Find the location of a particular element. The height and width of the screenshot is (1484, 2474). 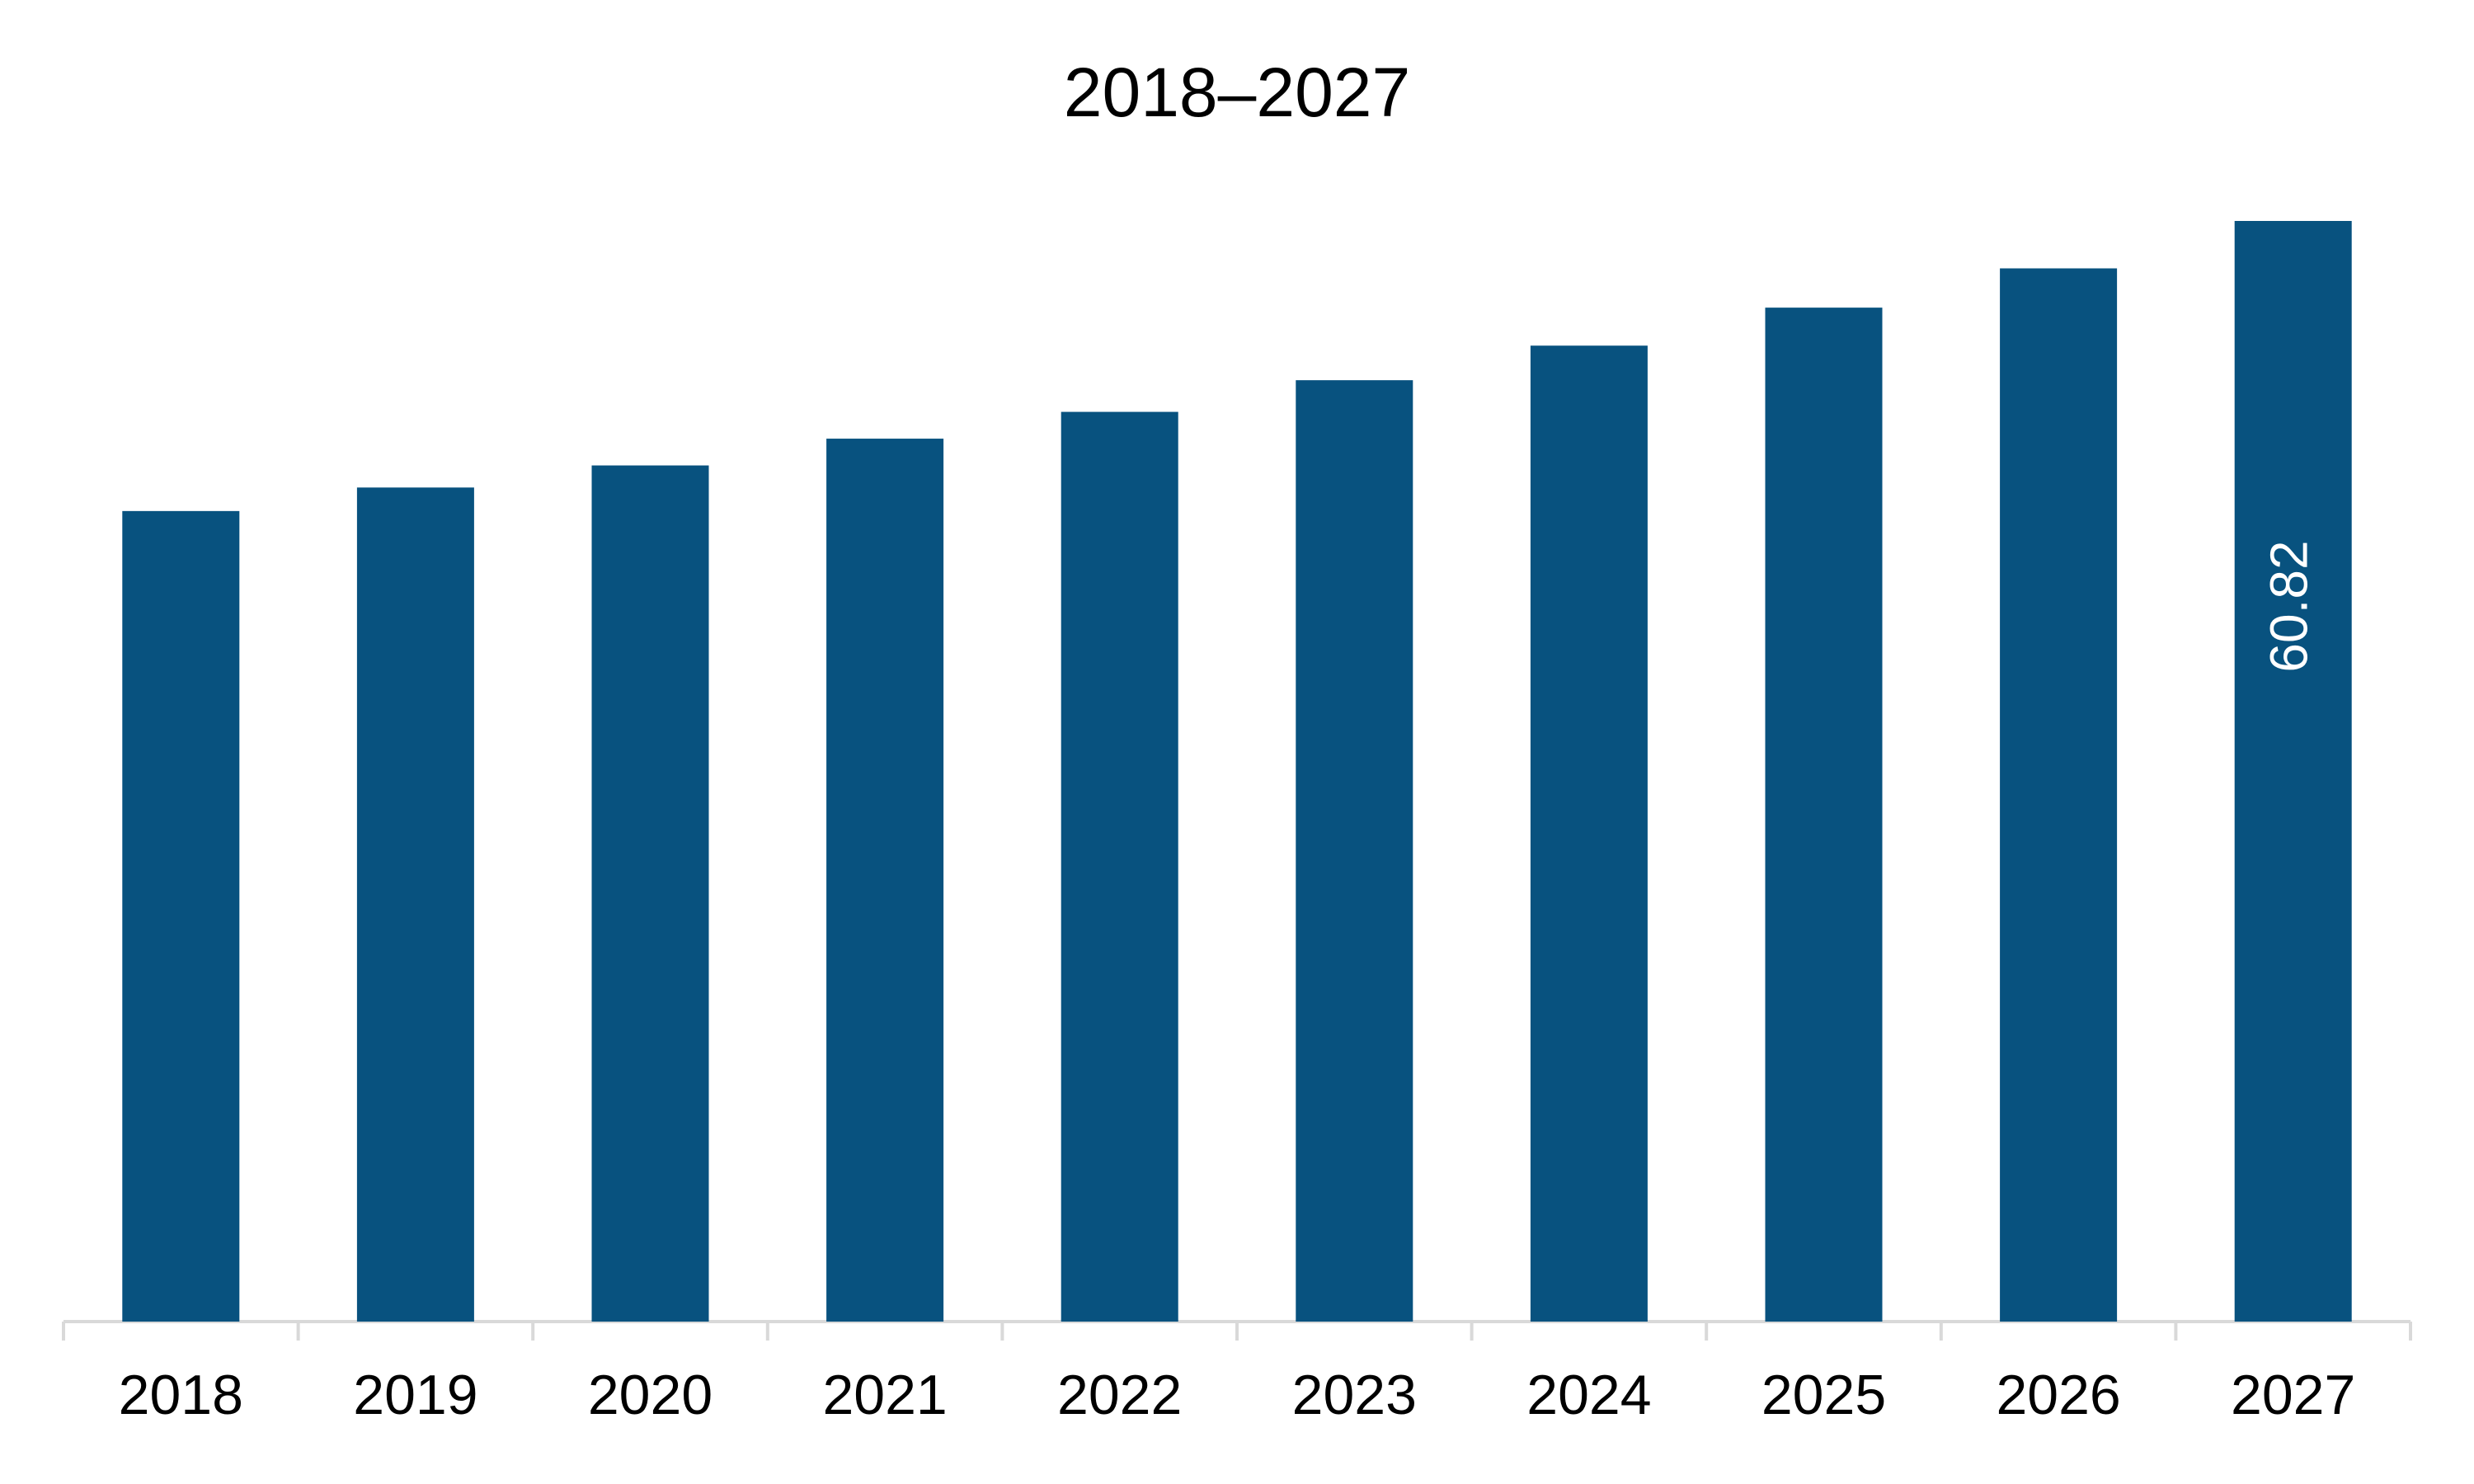

chart-title: 2018–2027 is located at coordinates (1237, 92).